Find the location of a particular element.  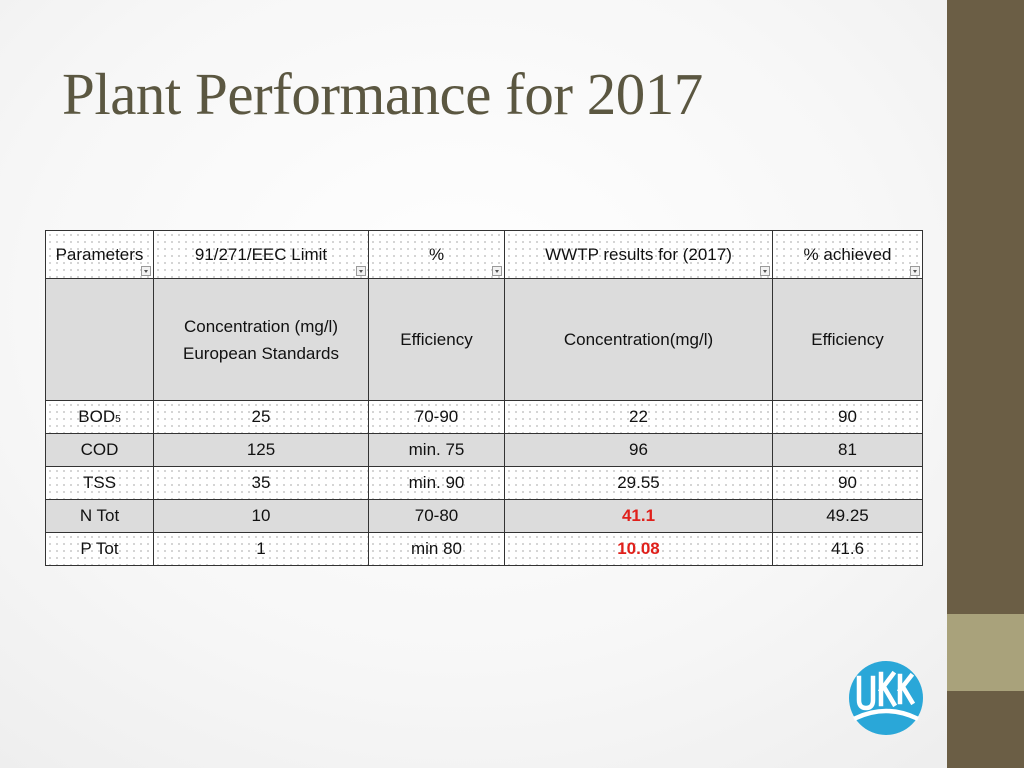

table-cell-limit: 10 is located at coordinates (261, 516).